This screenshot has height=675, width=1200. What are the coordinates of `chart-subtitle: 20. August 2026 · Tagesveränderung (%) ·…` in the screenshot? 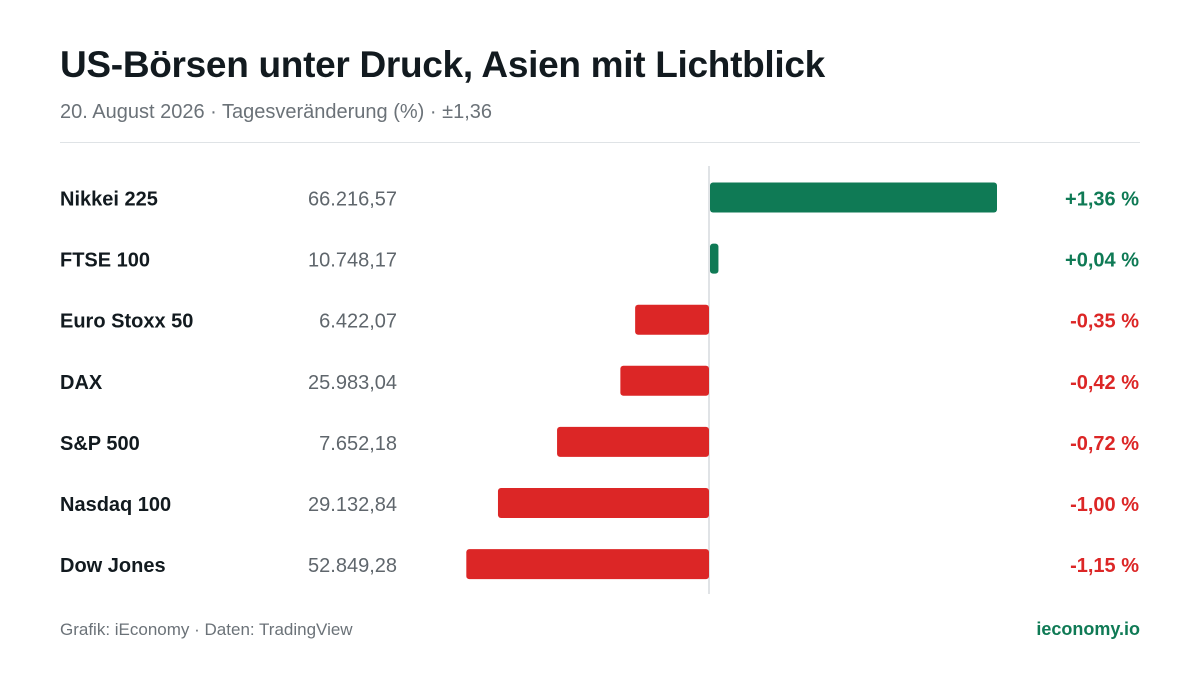 It's located at (276, 112).